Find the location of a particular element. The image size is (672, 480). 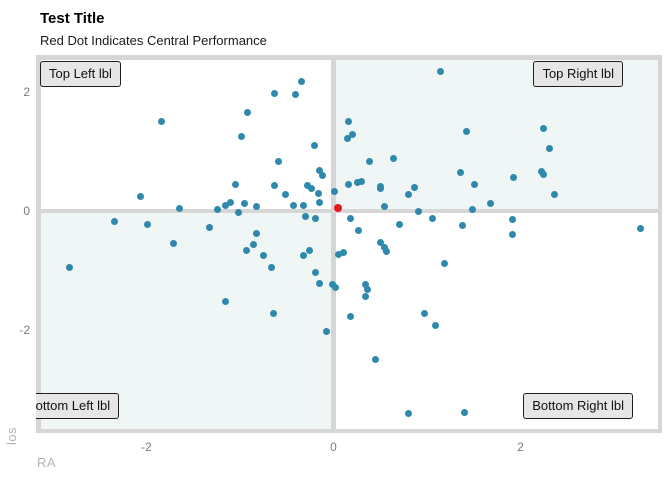

quadrant-label-top-left: Top Left lbl is located at coordinates (80, 74).